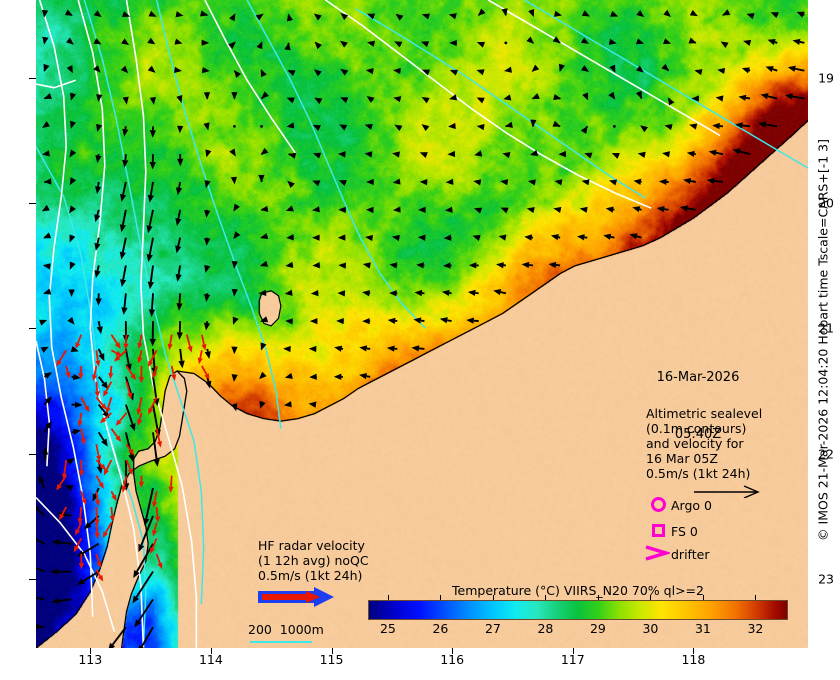  I want to click on colorbar-tick, so click(546, 597).